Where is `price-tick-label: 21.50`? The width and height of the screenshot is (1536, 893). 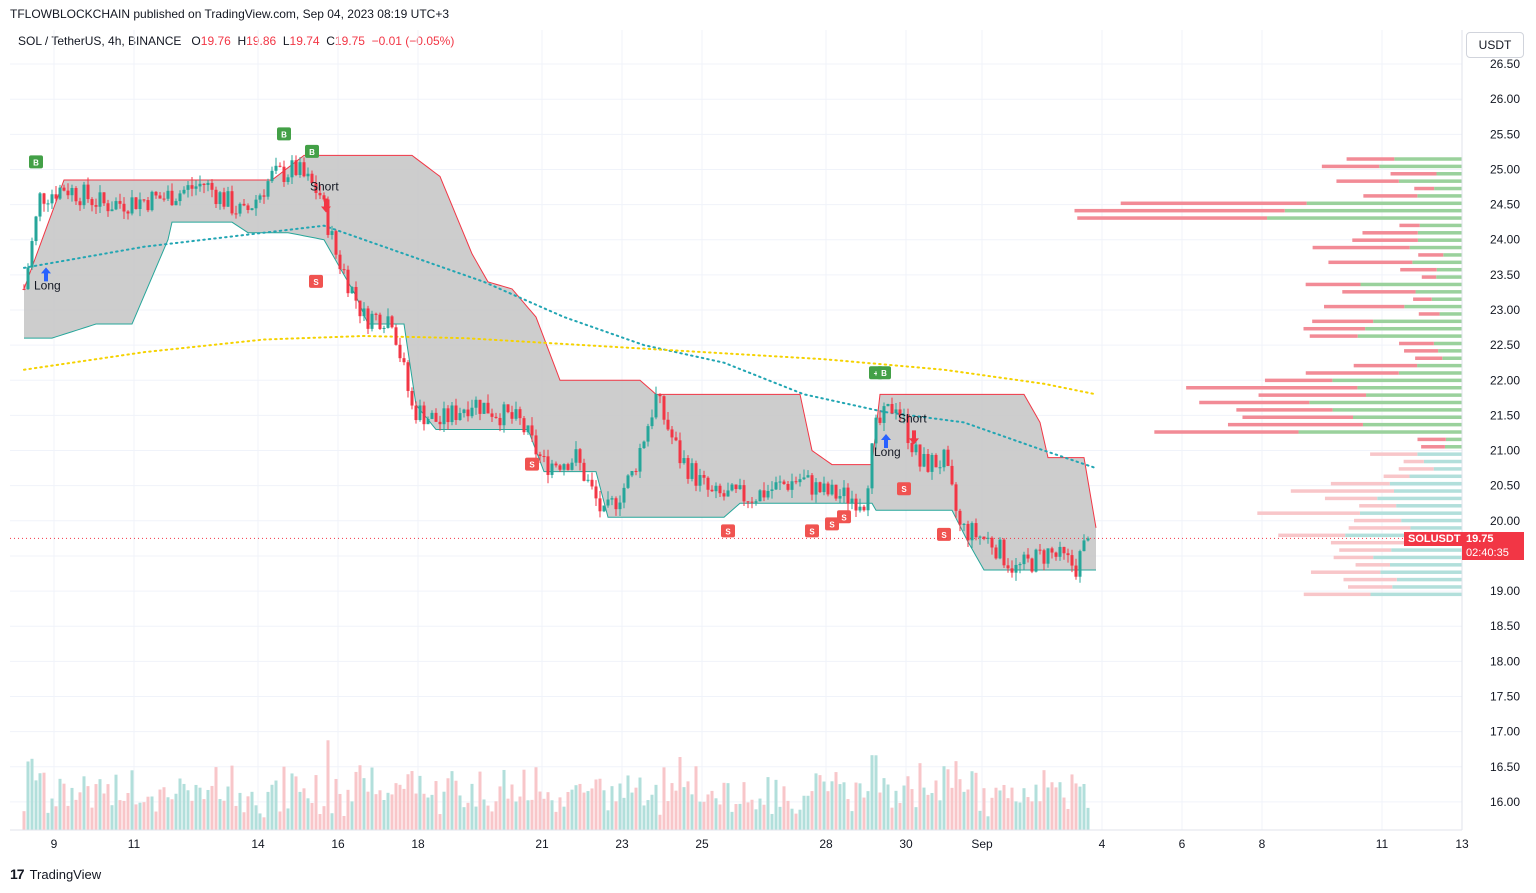 price-tick-label: 21.50 is located at coordinates (1505, 415).